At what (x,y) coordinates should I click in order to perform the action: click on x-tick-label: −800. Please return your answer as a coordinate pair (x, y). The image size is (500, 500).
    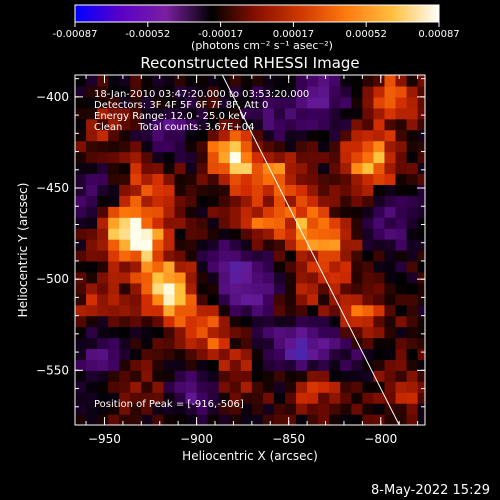
    Looking at the image, I should click on (380, 439).